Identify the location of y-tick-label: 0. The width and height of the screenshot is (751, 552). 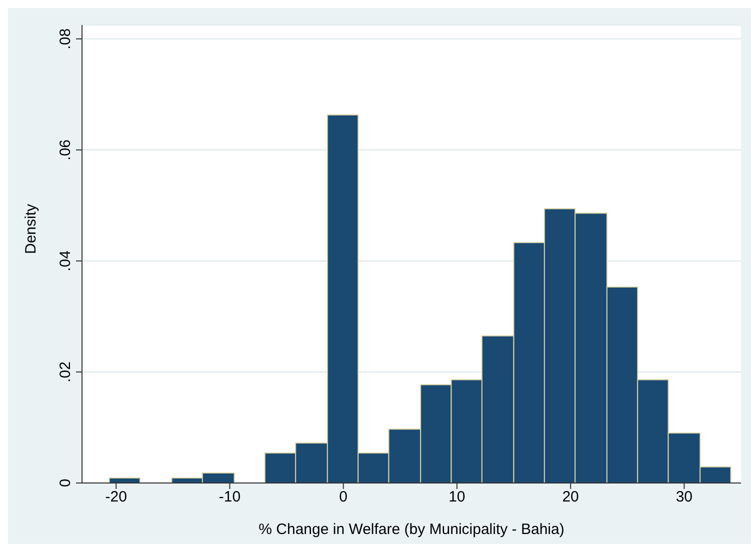
(65, 483).